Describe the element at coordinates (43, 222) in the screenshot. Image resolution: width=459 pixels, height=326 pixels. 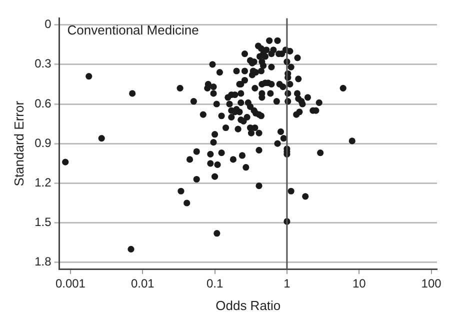
I see `y-tick-label: 1.5` at that location.